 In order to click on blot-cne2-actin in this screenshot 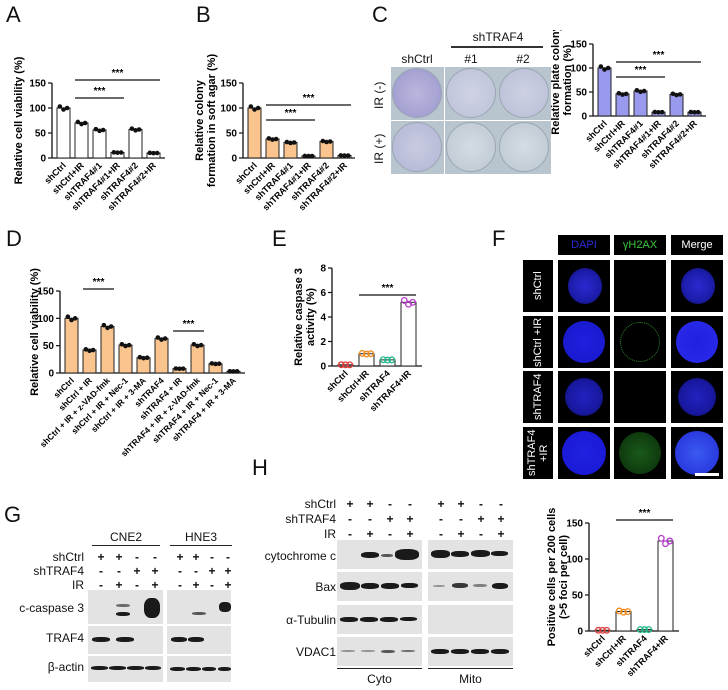, I will do `click(125, 669)`.